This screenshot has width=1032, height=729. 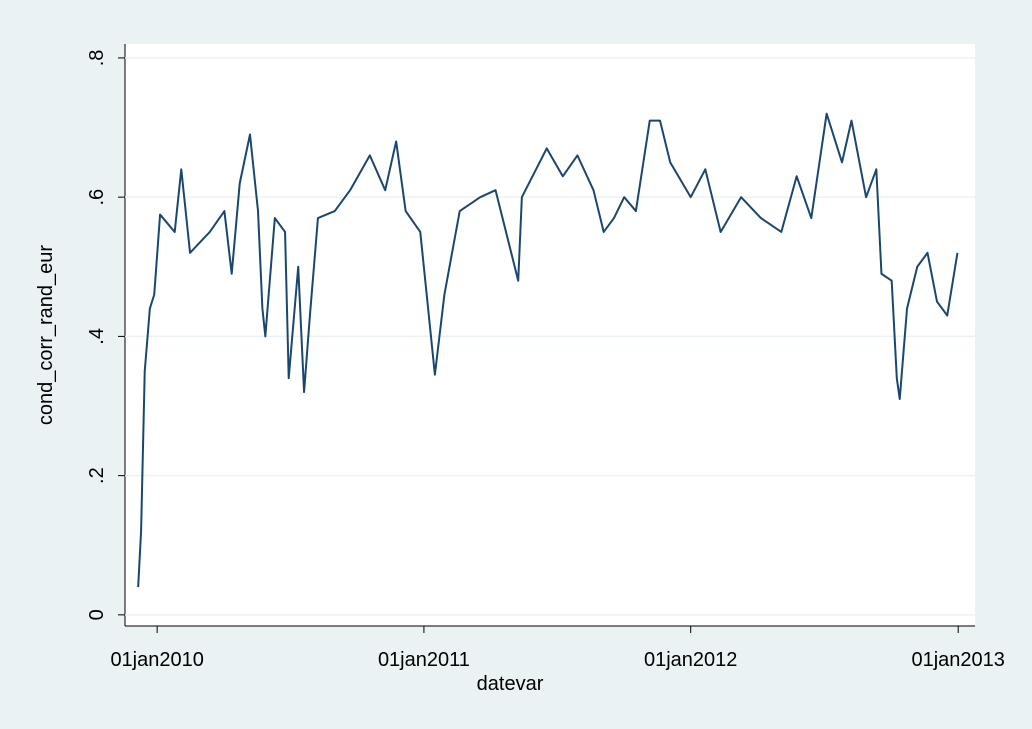 What do you see at coordinates (97, 336) in the screenshot?
I see `y-tick-label: .4` at bounding box center [97, 336].